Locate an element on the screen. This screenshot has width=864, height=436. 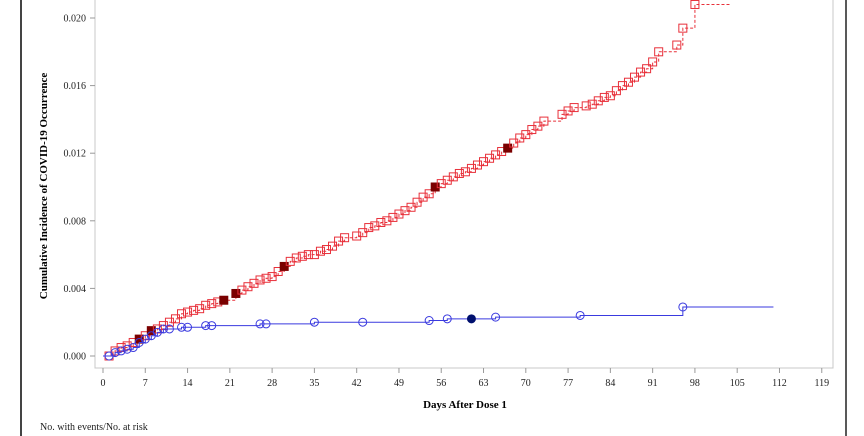
x-axis-label: Days After Dose 1 is located at coordinates (465, 405).